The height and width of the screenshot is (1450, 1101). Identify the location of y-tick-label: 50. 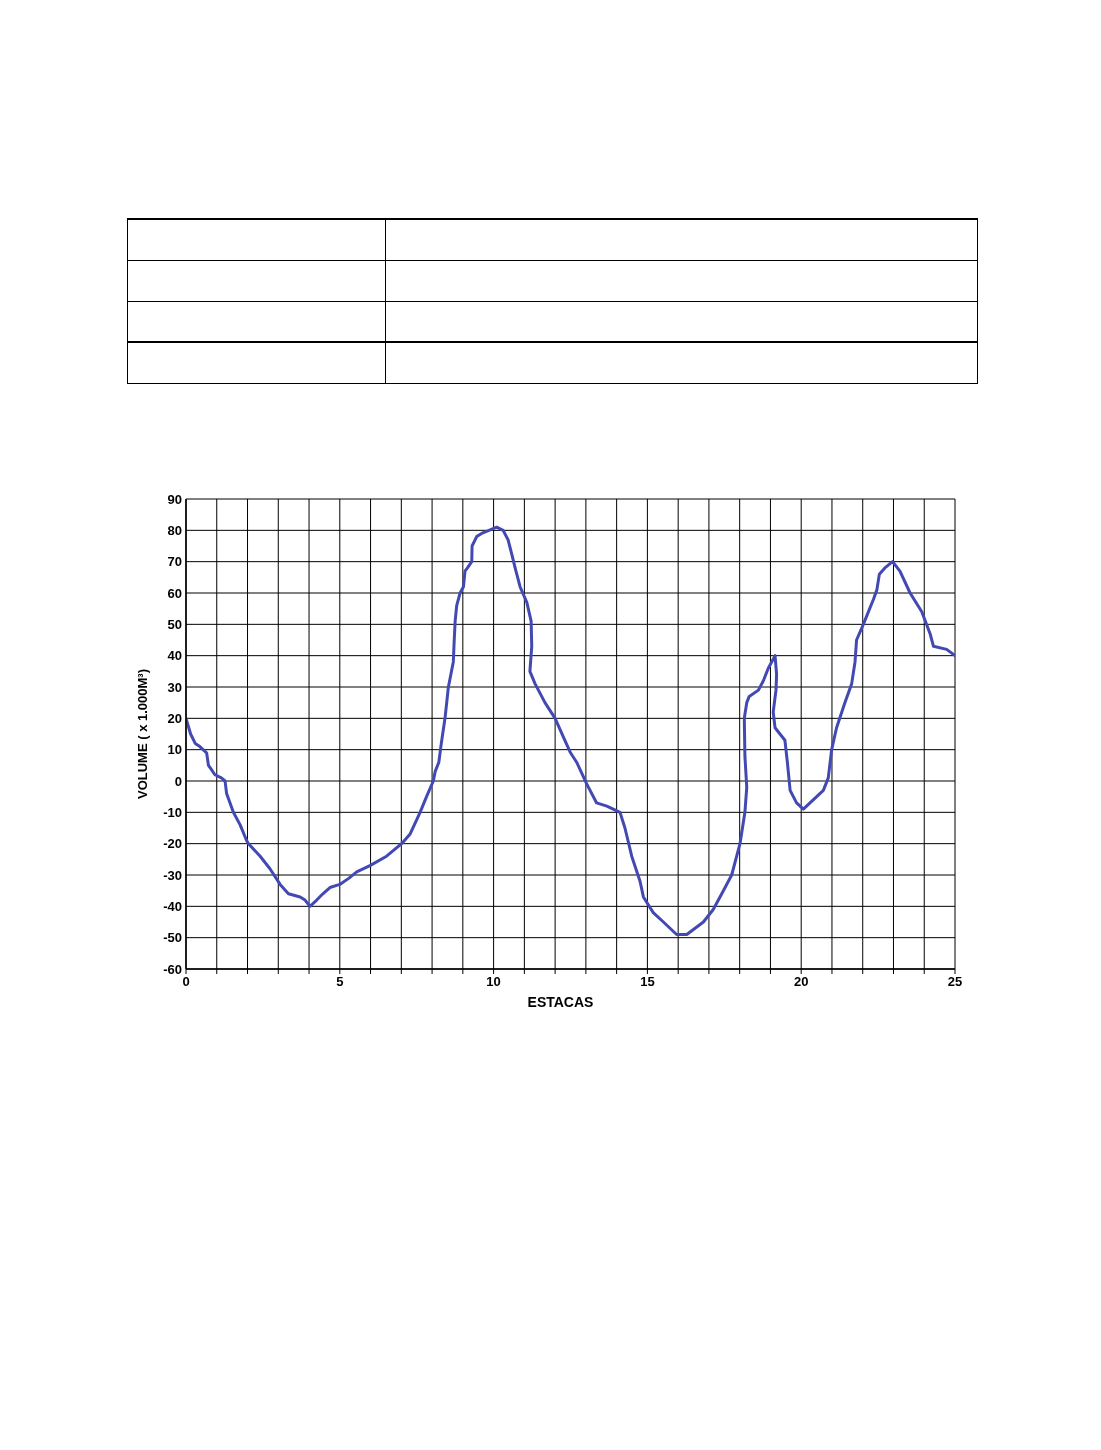
(174, 624).